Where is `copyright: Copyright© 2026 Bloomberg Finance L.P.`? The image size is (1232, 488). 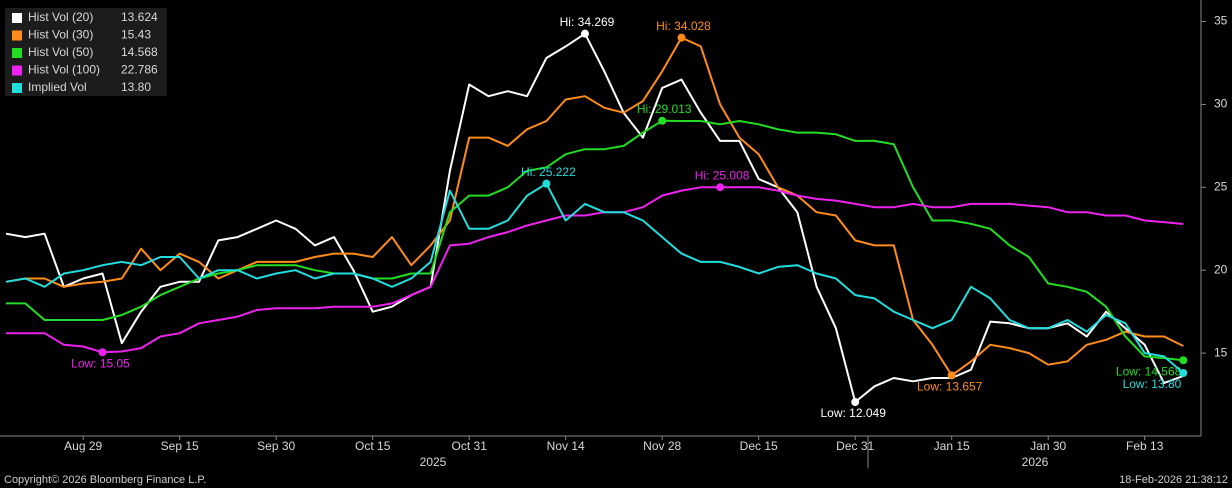
copyright: Copyright© 2026 Bloomberg Finance L.P. is located at coordinates (105, 480).